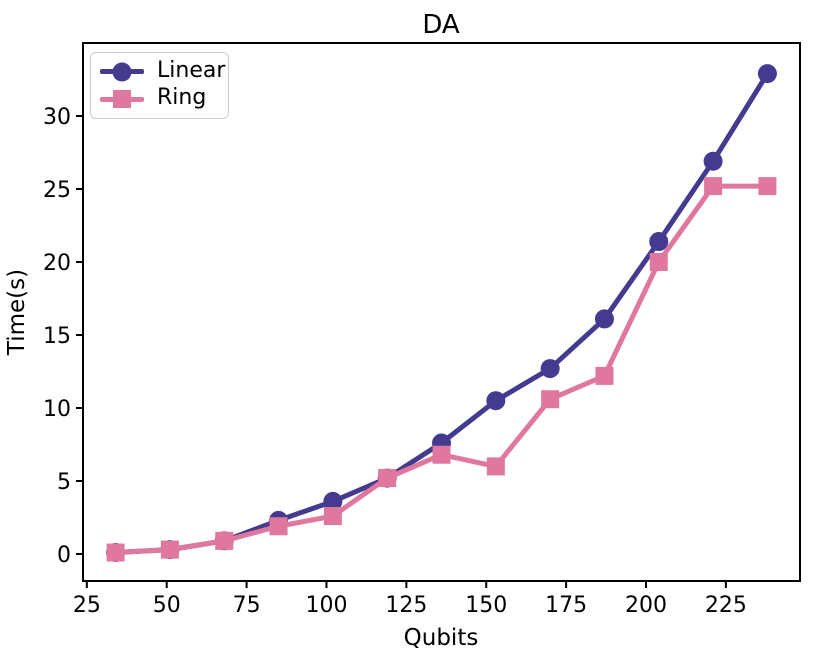 This screenshot has width=814, height=655. I want to click on legend-sample-ring, so click(122, 99).